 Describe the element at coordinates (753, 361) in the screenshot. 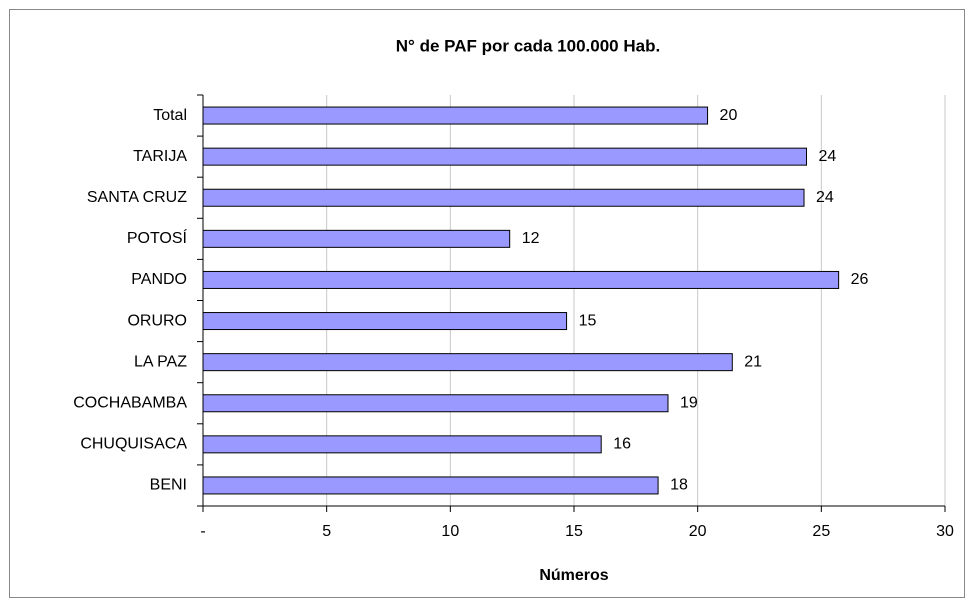

I see `data-label: 21` at that location.